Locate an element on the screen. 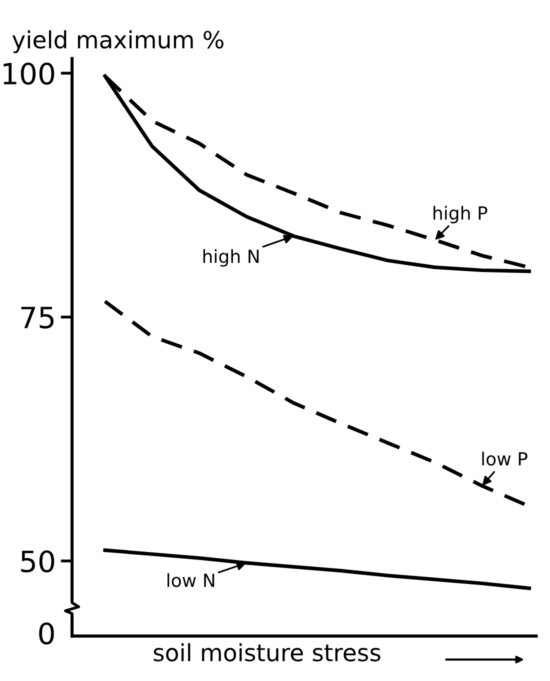  text: soil moisture stress is located at coordinates (267, 652).